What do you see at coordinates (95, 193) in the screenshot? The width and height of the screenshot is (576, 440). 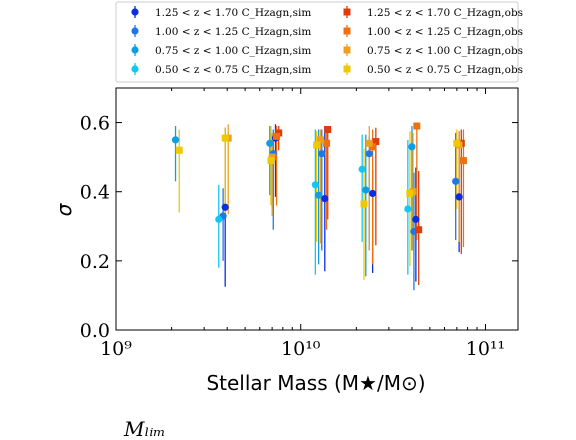 I see `y-tick-label: 0.4` at bounding box center [95, 193].